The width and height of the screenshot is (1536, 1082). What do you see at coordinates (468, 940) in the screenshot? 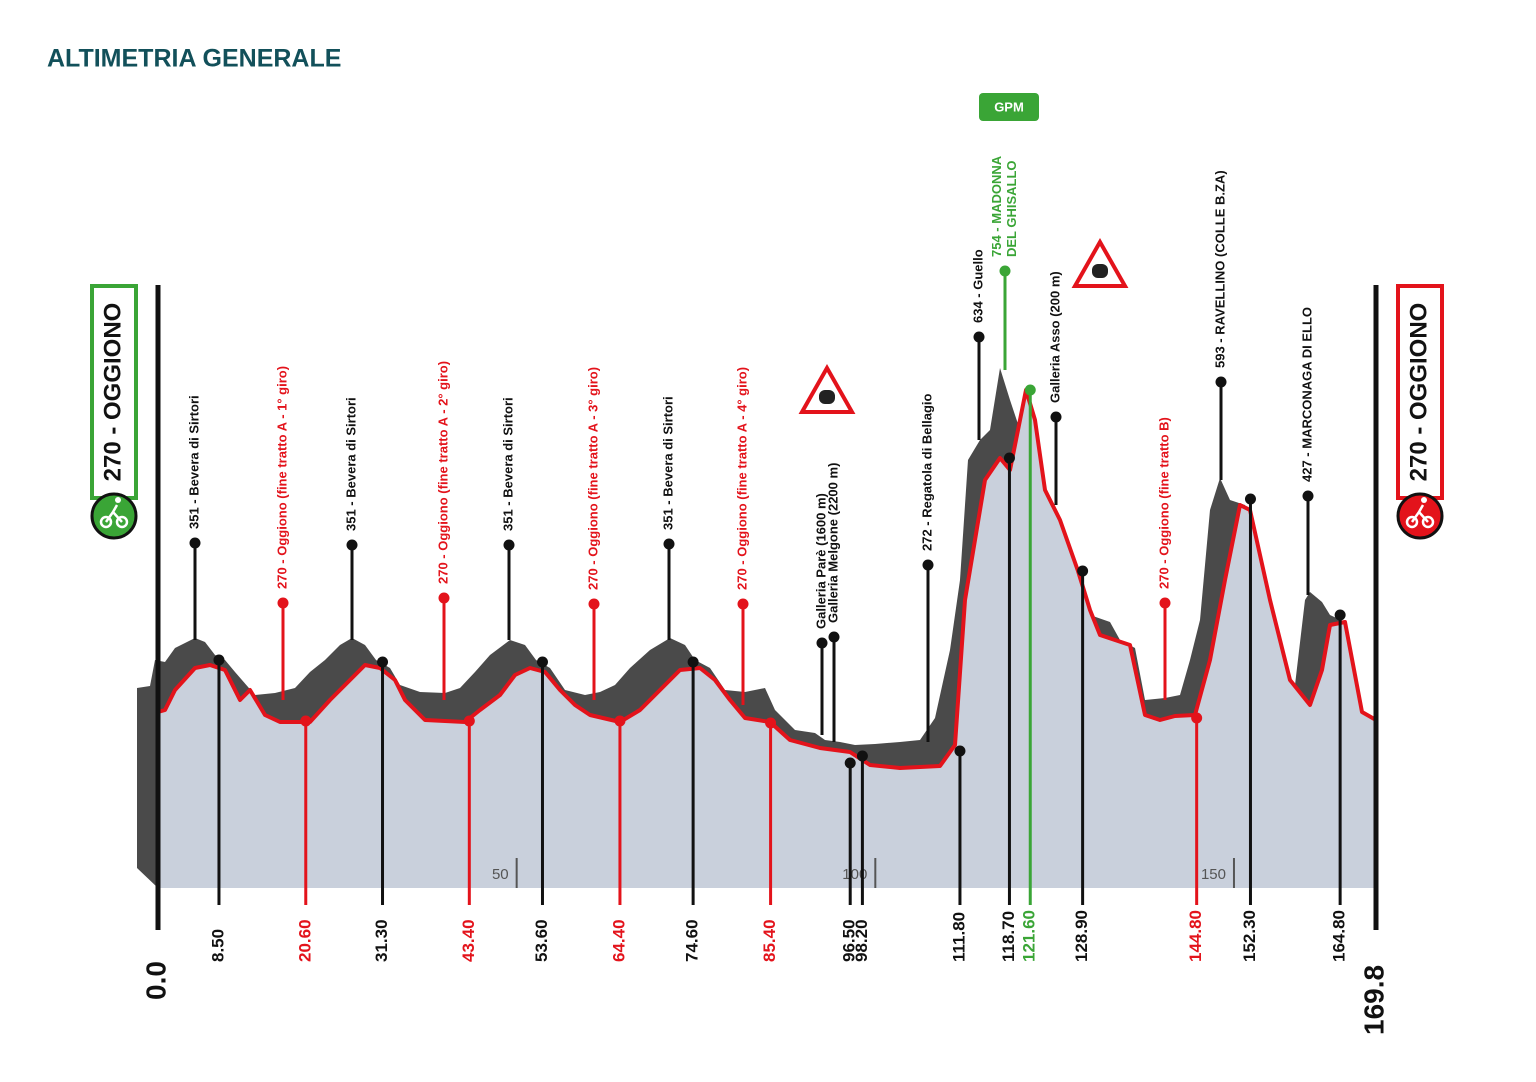
I see `km-label: 43.40` at bounding box center [468, 940].